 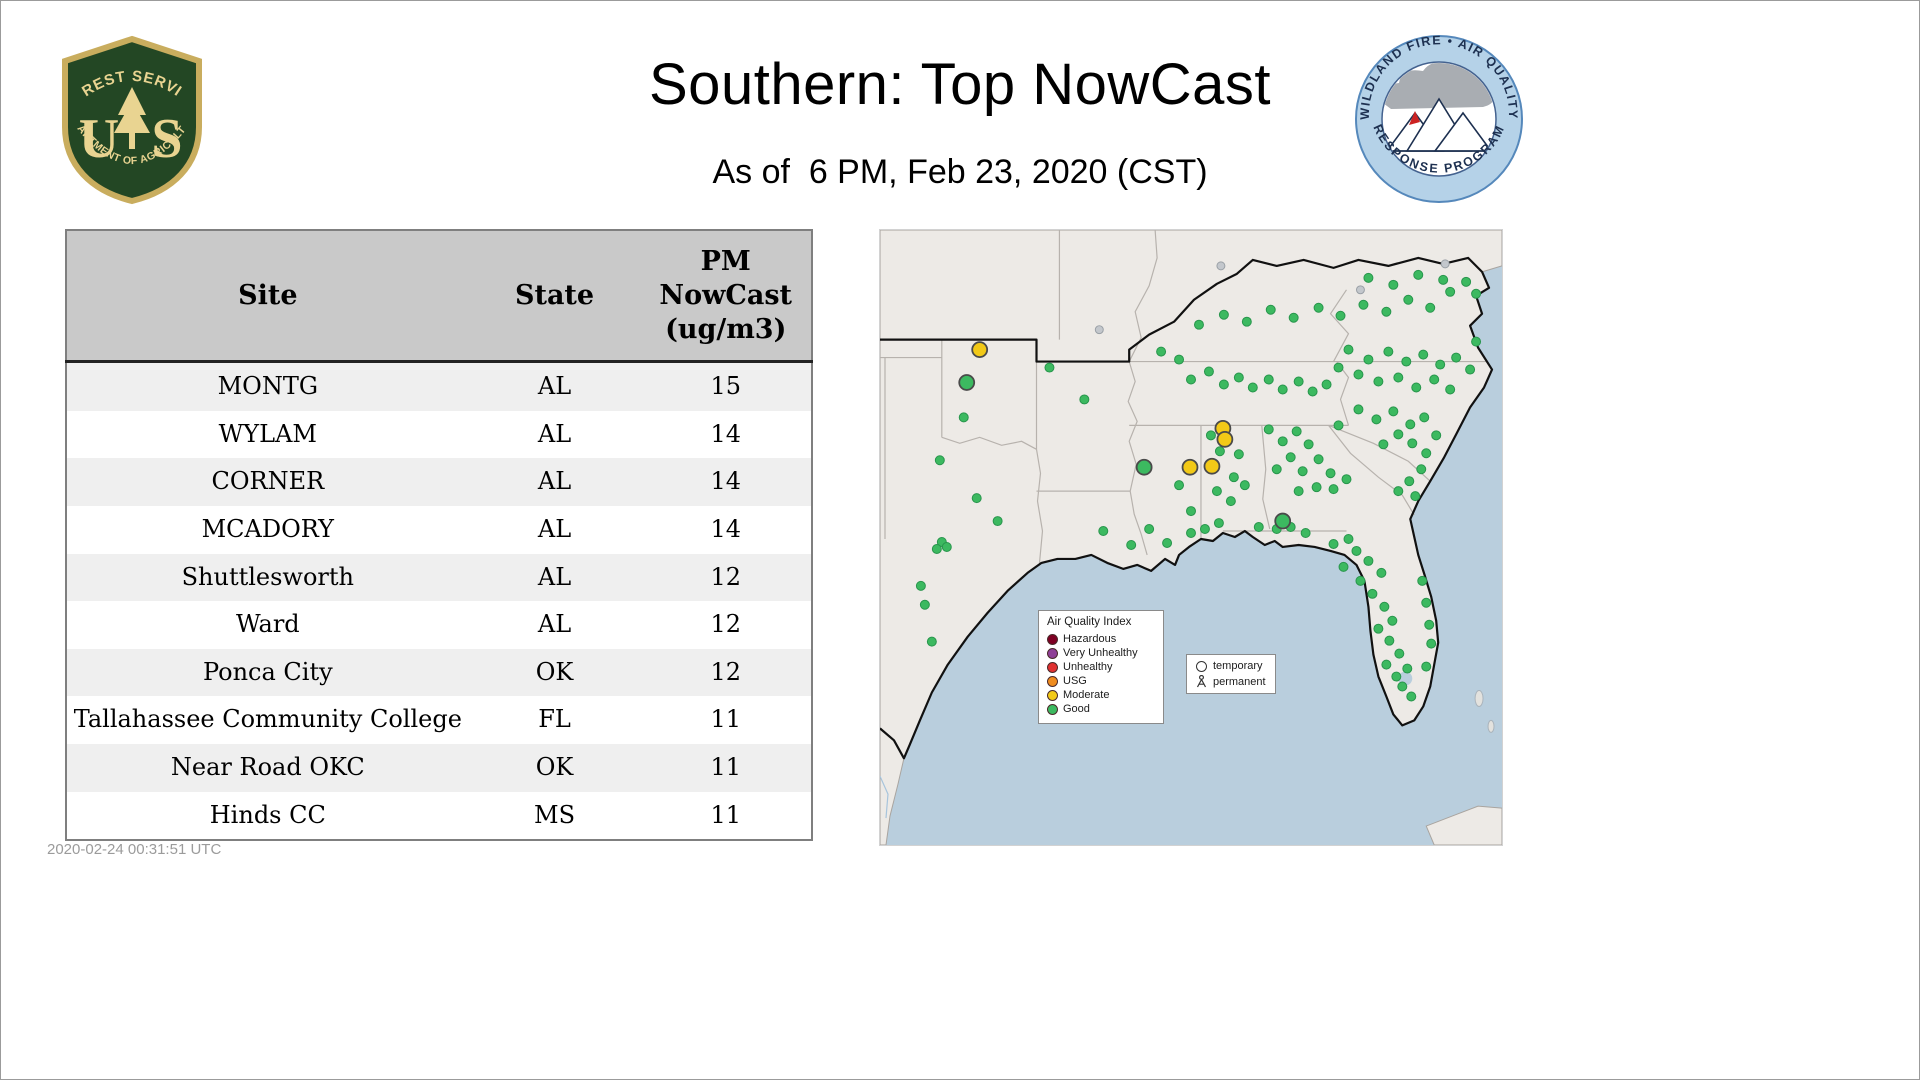 I want to click on table-row: Near Road OKC OK 11, so click(x=439, y=768).